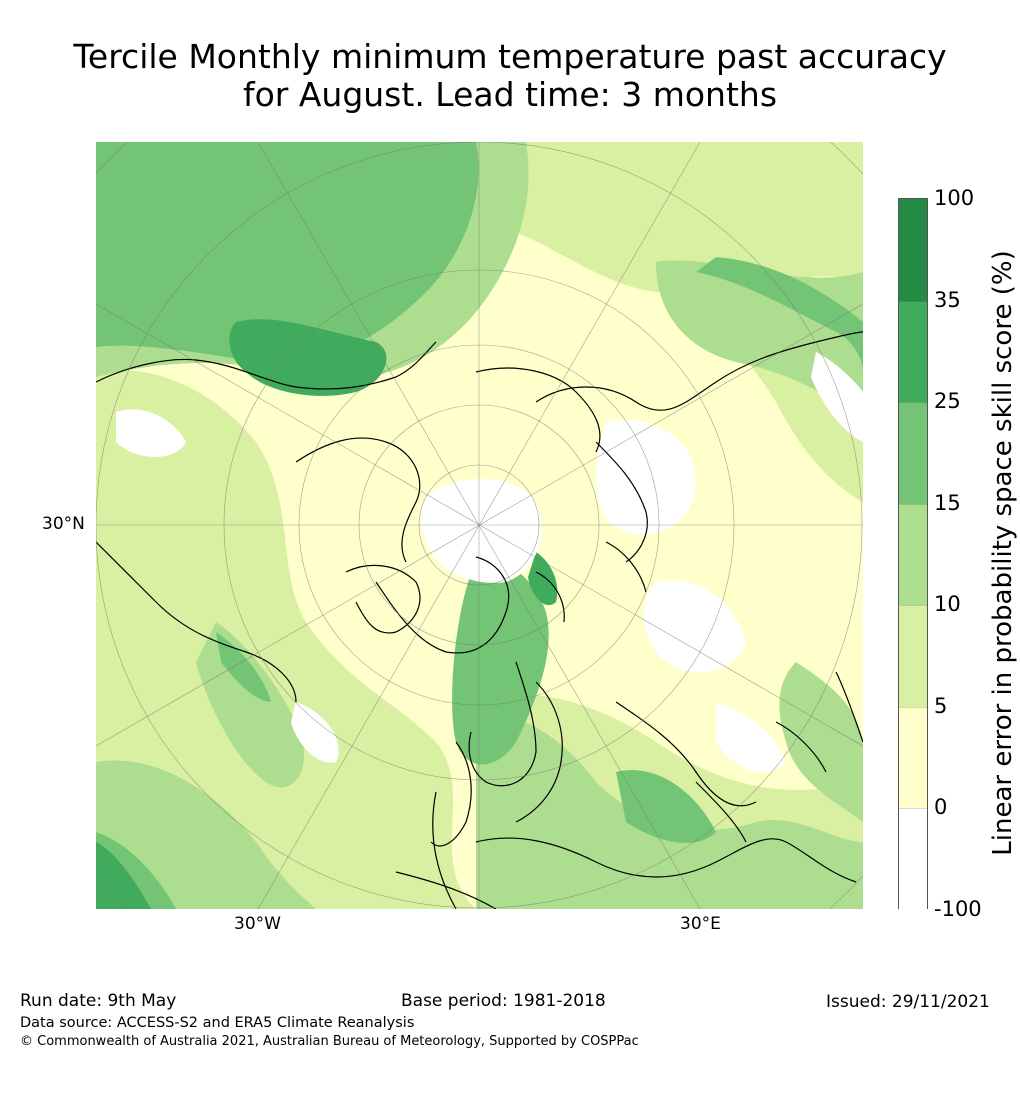 Image resolution: width=1020 pixels, height=1095 pixels. I want to click on colorbar-tick-label: 15, so click(947, 502).